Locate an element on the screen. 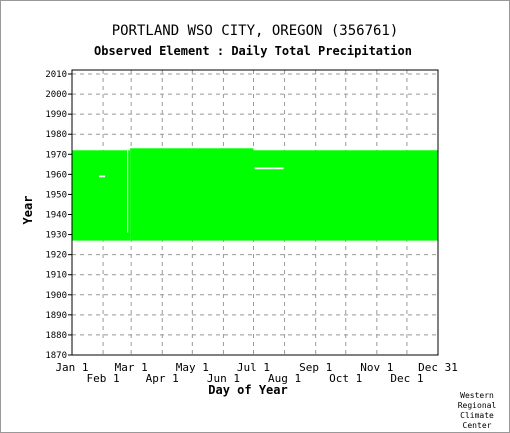 The width and height of the screenshot is (510, 433). chart-title: PORTLAND WSO CITY, OREGON (356761) is located at coordinates (255, 31).